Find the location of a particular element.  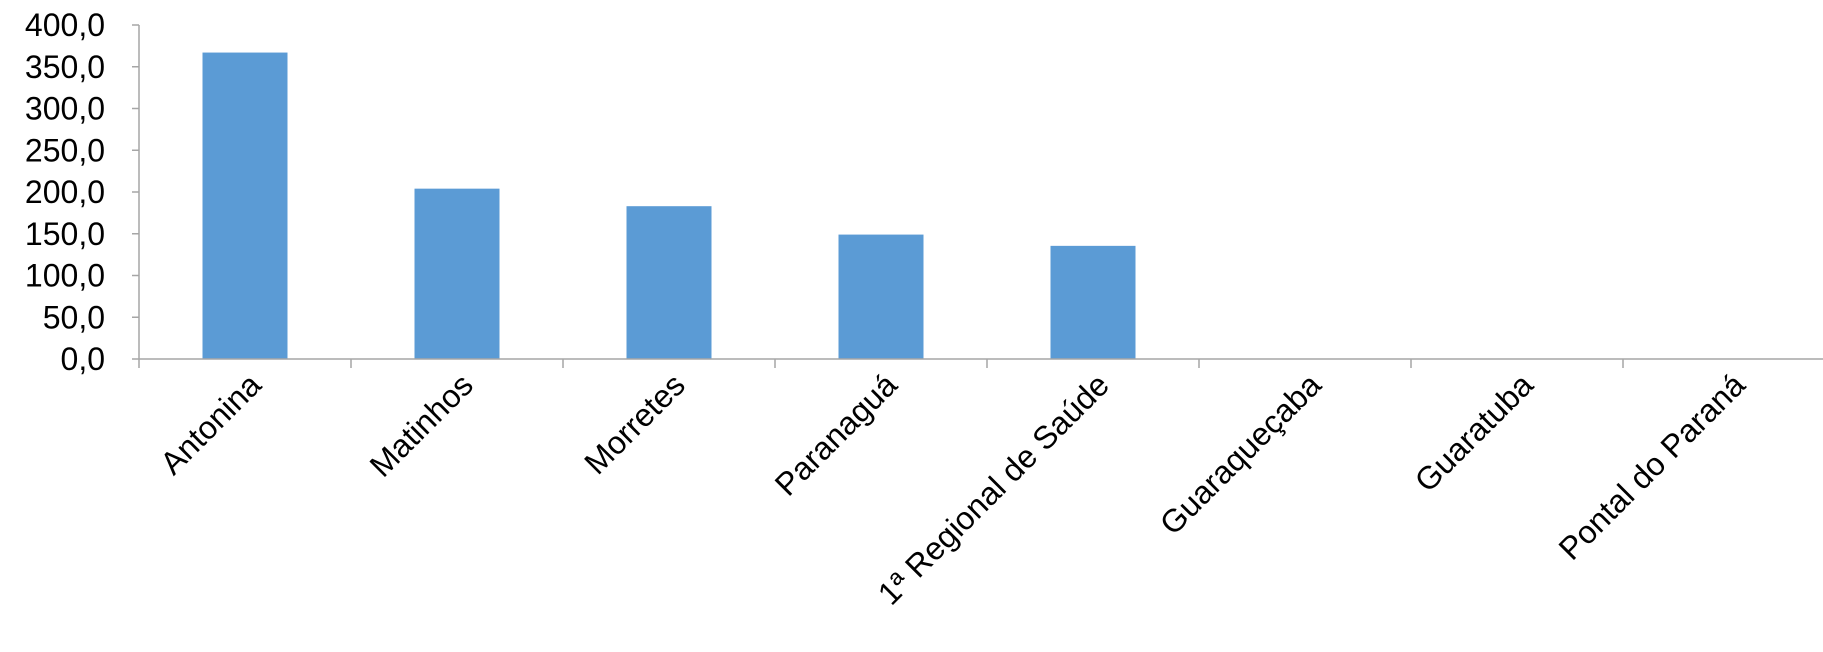

x-tick-label: Antonina is located at coordinates (210, 423).